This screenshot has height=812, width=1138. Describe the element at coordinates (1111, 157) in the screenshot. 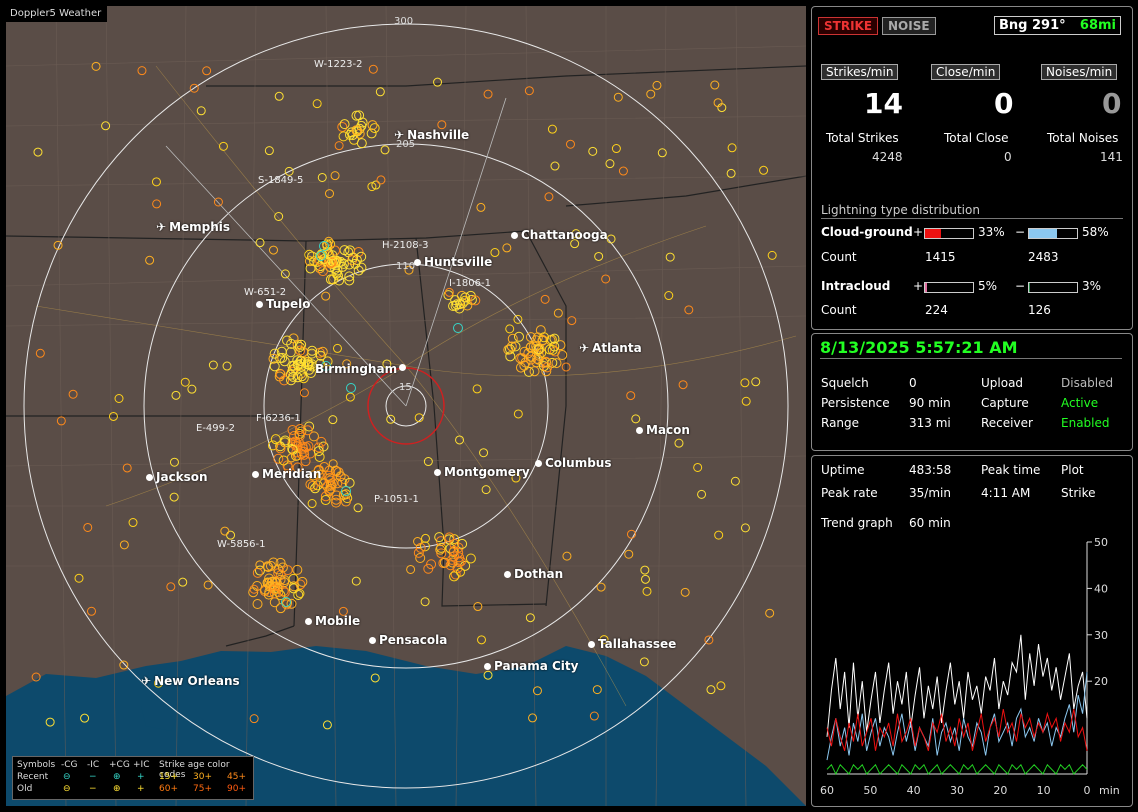

I see `total-noises-value: 141` at that location.